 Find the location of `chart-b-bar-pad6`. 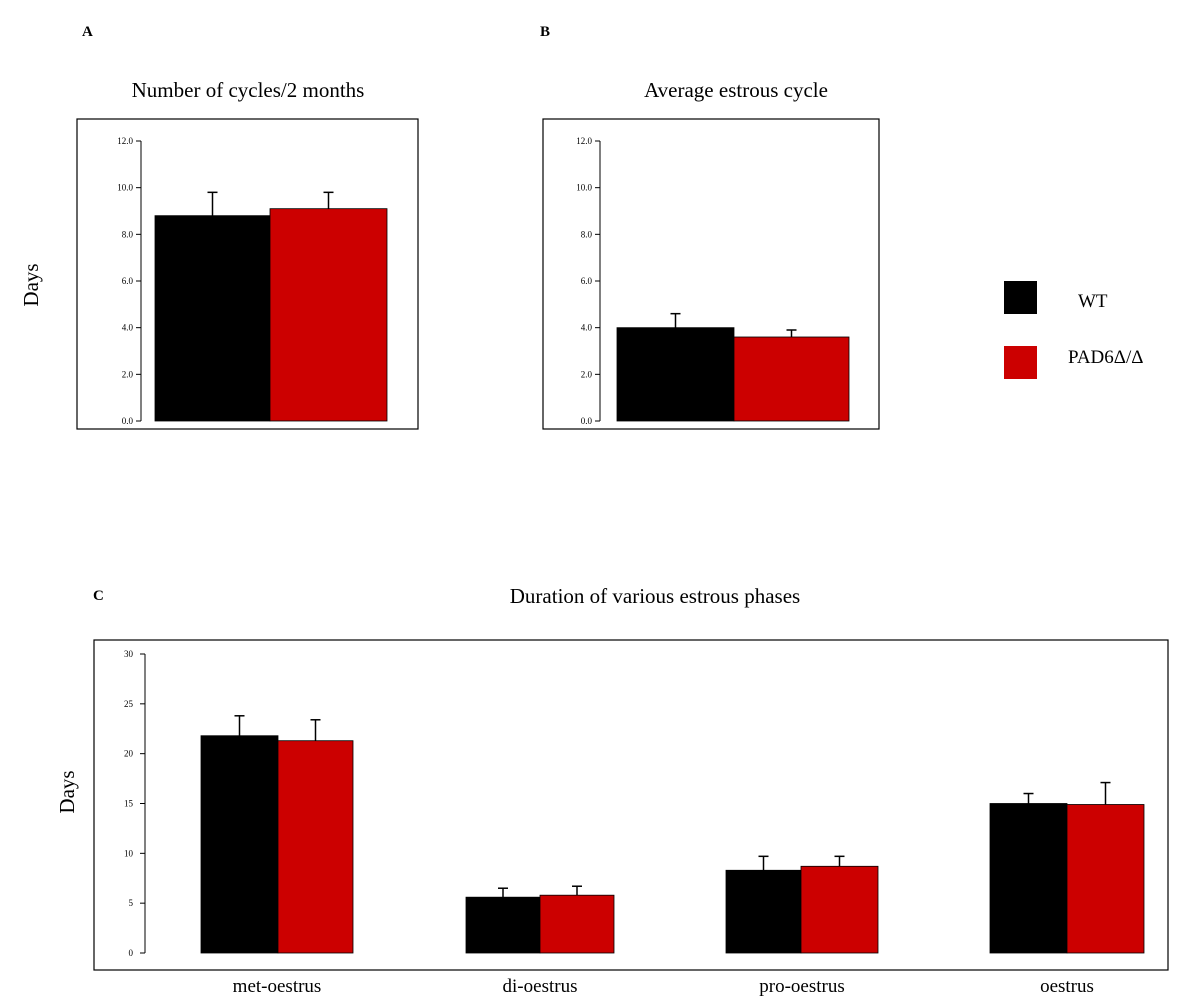

chart-b-bar-pad6 is located at coordinates (791, 379).